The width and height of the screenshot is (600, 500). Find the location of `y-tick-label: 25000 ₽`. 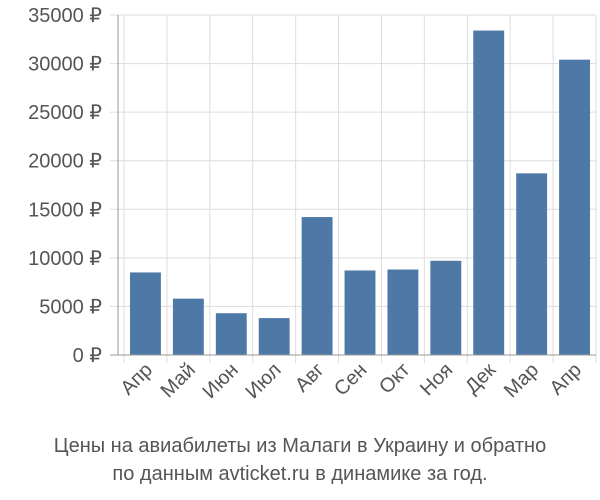

y-tick-label: 25000 ₽ is located at coordinates (65, 113).